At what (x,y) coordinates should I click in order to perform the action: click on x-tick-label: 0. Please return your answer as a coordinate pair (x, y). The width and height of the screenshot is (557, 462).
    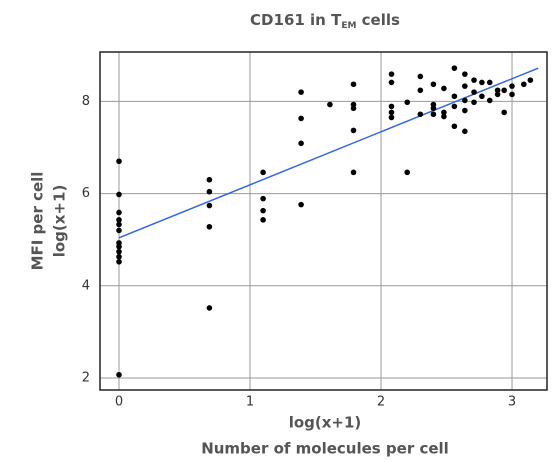
    Looking at the image, I should click on (119, 402).